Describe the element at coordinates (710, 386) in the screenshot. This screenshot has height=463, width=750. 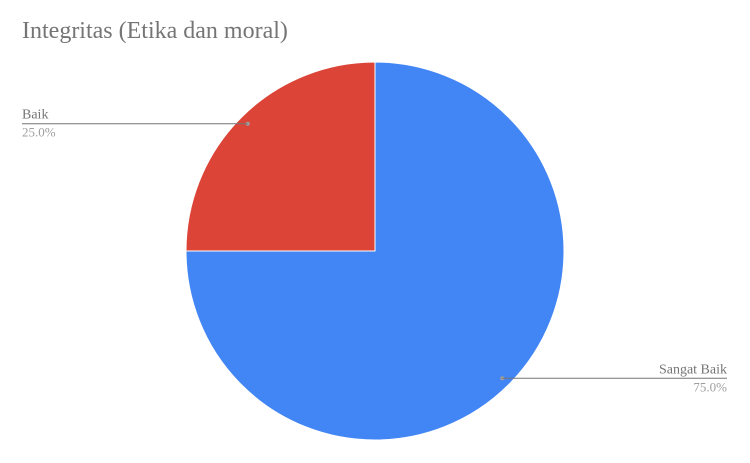
I see `slice-percent-sangat-baik: 75.0%` at that location.